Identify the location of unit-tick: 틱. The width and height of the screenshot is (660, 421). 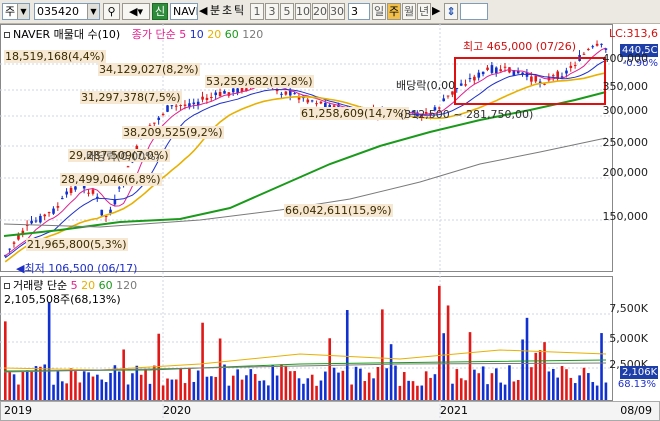
(239, 10).